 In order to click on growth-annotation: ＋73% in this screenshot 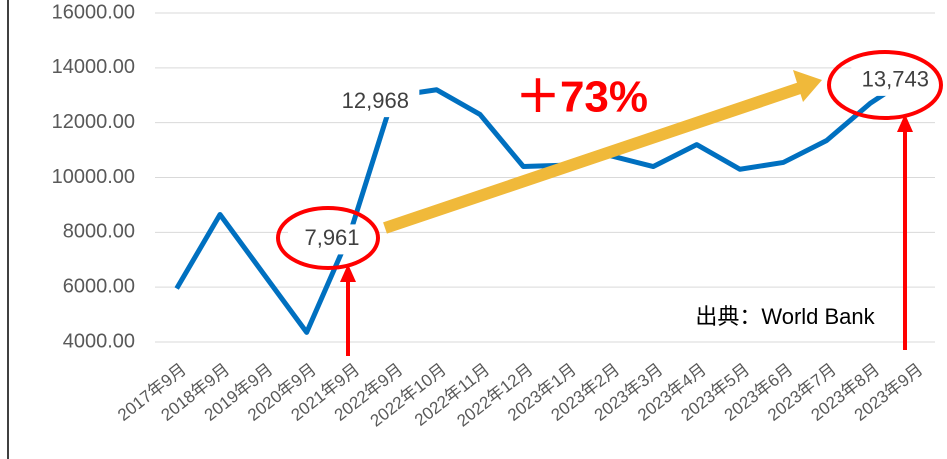, I will do `click(582, 97)`.